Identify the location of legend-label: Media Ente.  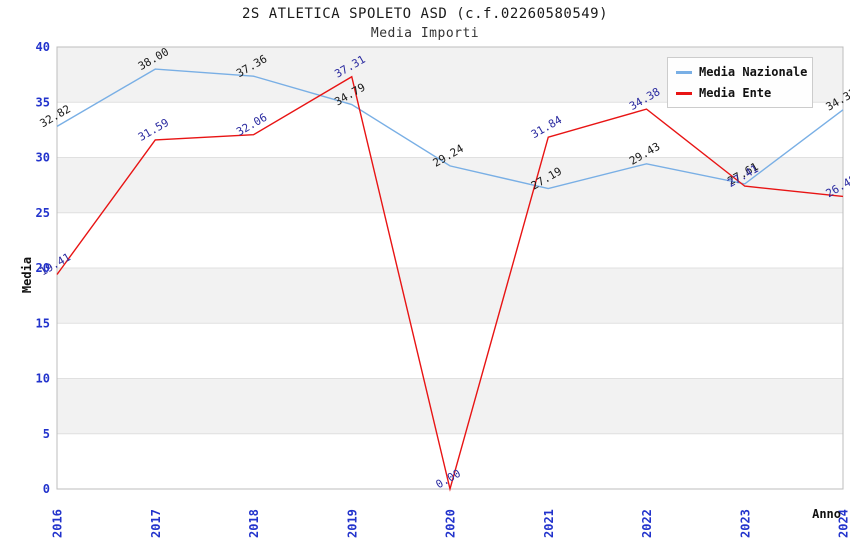
(735, 93).